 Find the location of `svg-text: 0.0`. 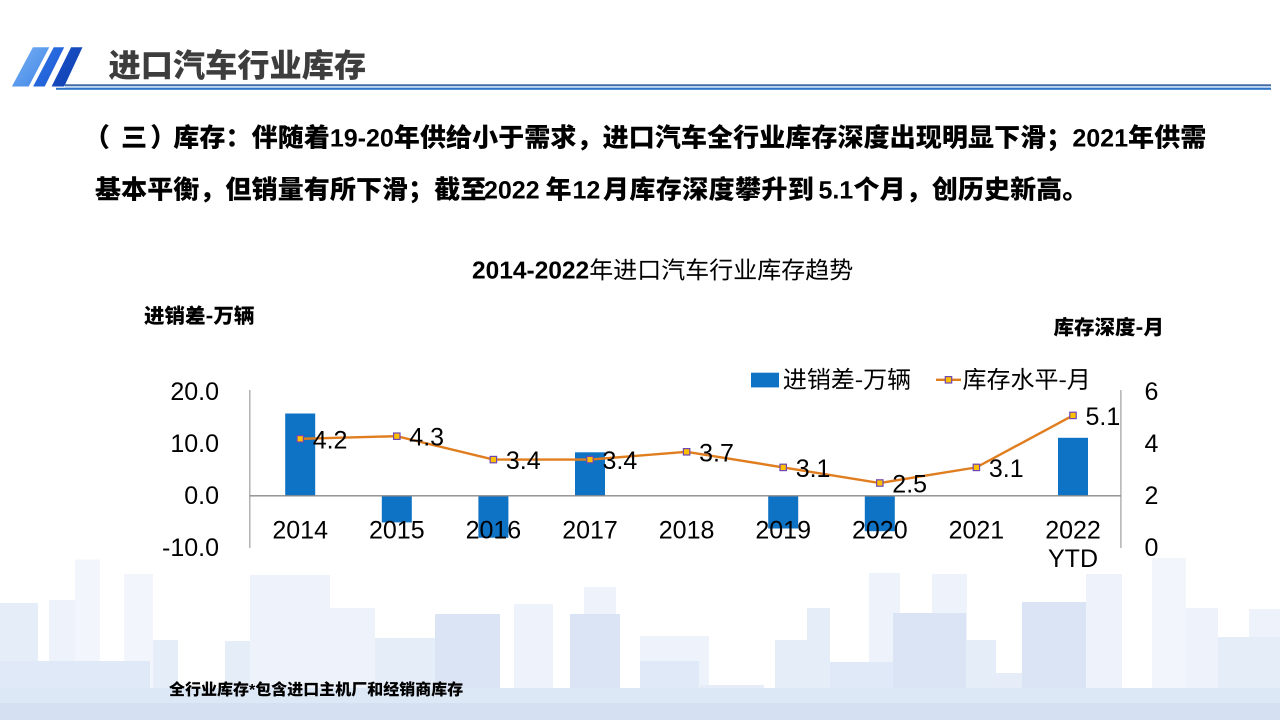

svg-text: 0.0 is located at coordinates (201, 496).